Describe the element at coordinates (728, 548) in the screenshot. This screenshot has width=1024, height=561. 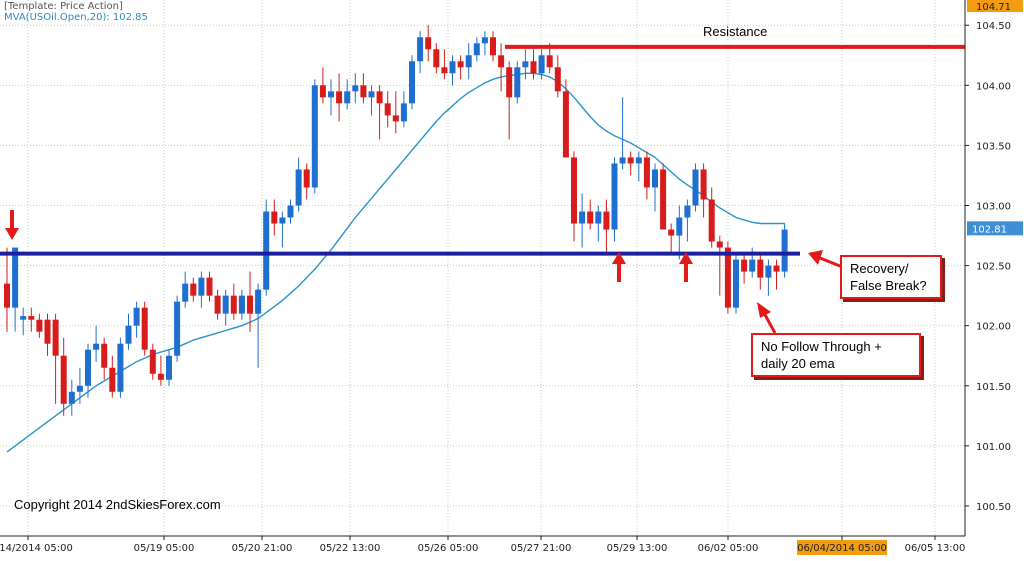
I see `x-tick-label: 06/02 05:00` at that location.